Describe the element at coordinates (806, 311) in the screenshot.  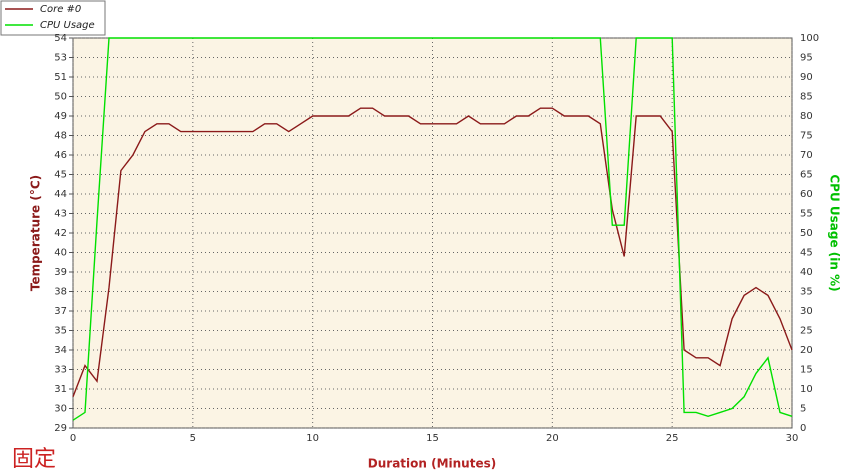
I see `y2-tick-label: 30` at that location.